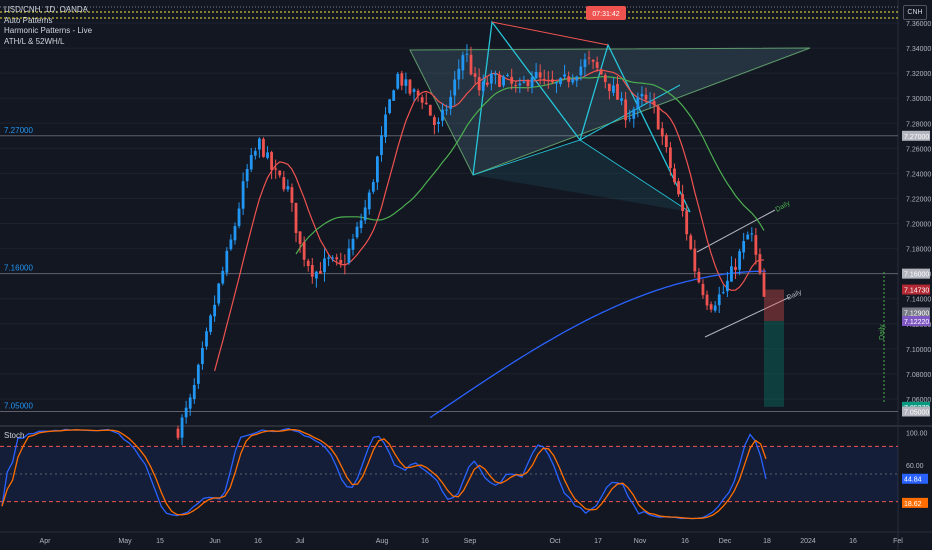  What do you see at coordinates (736, 231) in the screenshot?
I see `channel-line` at bounding box center [736, 231].